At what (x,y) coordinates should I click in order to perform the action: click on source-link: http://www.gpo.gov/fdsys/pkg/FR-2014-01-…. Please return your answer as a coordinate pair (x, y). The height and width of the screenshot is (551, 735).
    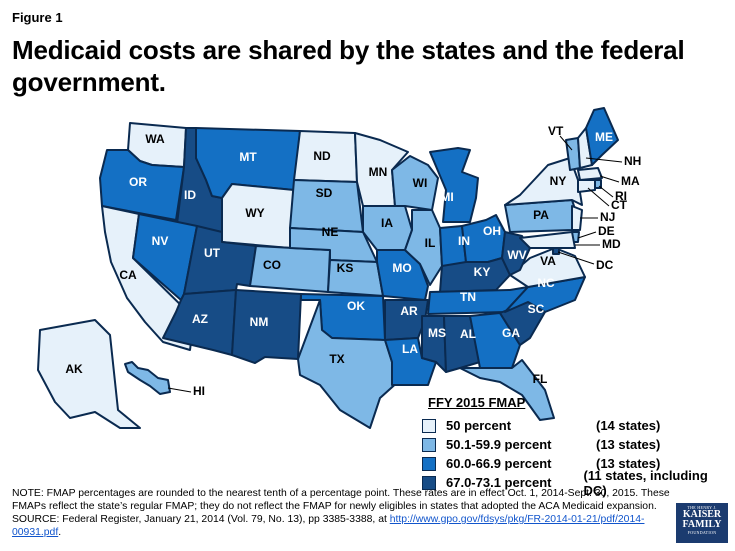
    Looking at the image, I should click on (328, 526).